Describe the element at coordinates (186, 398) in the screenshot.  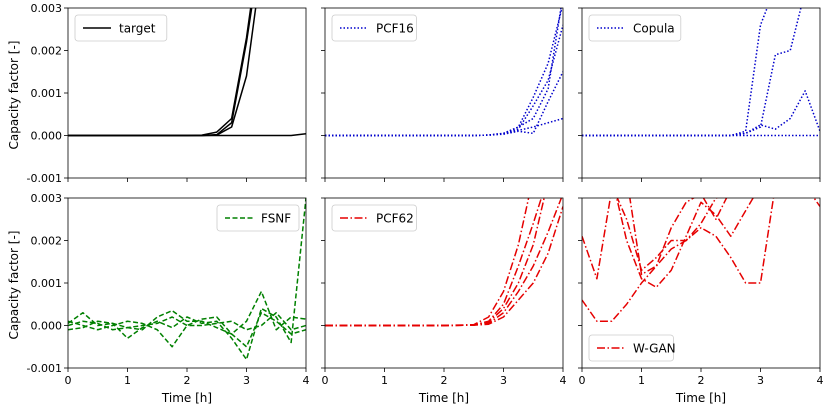
I see `x-axis-label-left: Time [h]` at that location.